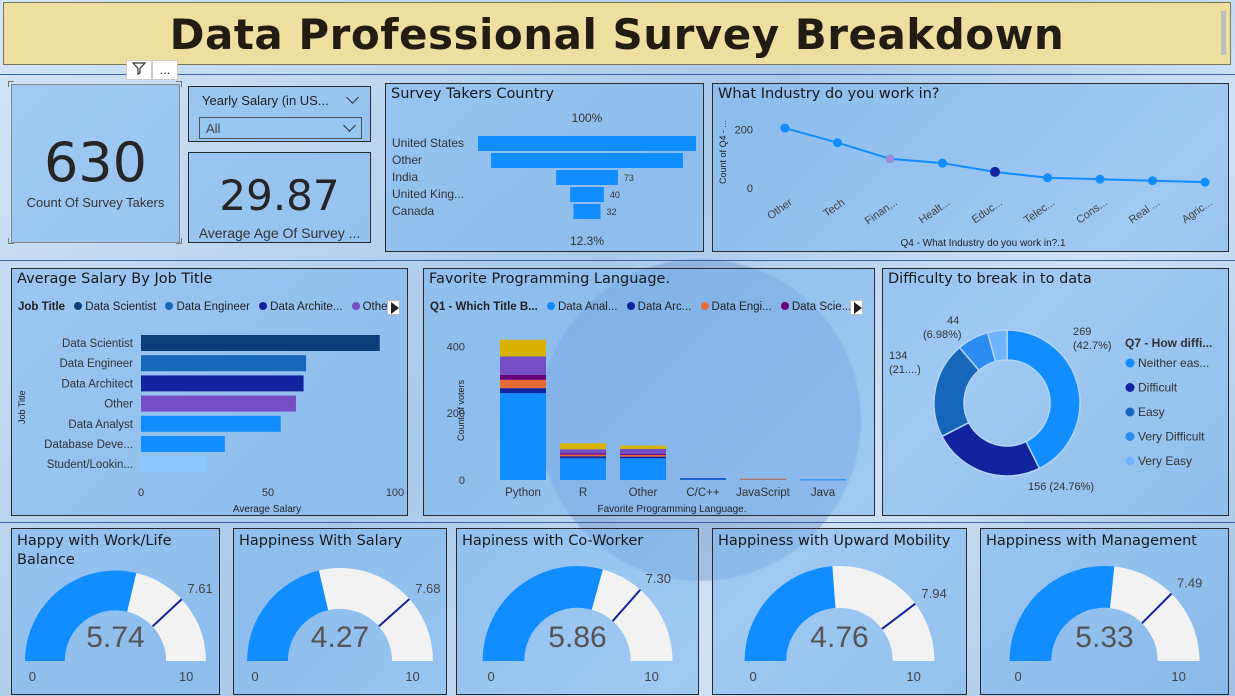 This screenshot has height=696, width=1235. Describe the element at coordinates (340, 611) in the screenshot. I see `gauge-card: Happiness With Salary 7.68 4.27 0 10` at that location.